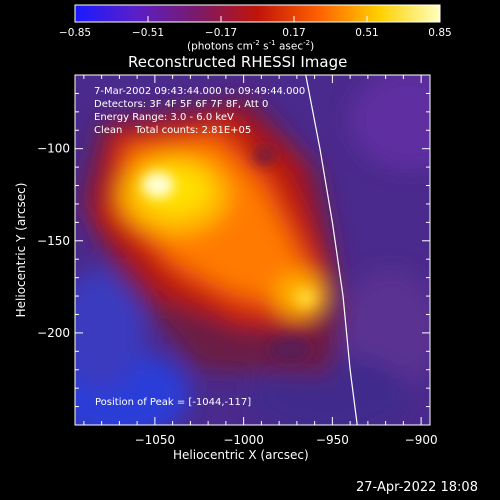 Image resolution: width=500 pixels, height=500 pixels. Describe the element at coordinates (75, 33) in the screenshot. I see `colorbar-tick-label: −0.85` at that location.